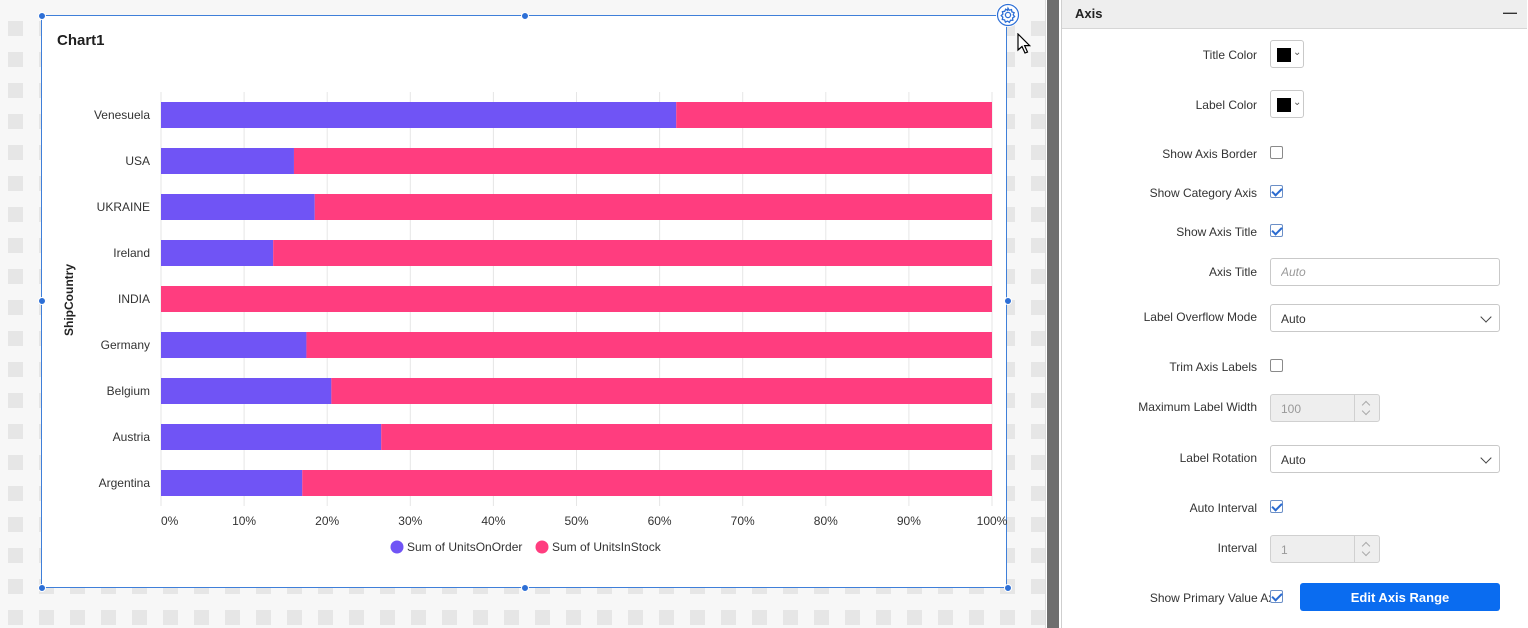 This screenshot has height=628, width=1528. Describe the element at coordinates (1510, 12) in the screenshot. I see `minus-icon: —` at that location.